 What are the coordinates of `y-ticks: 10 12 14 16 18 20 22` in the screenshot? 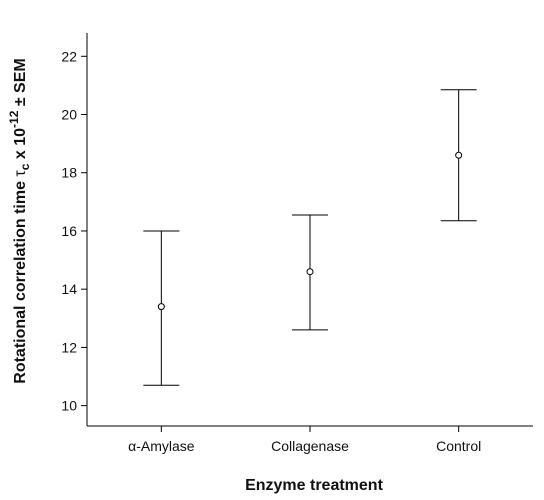 It's located at (74, 231).